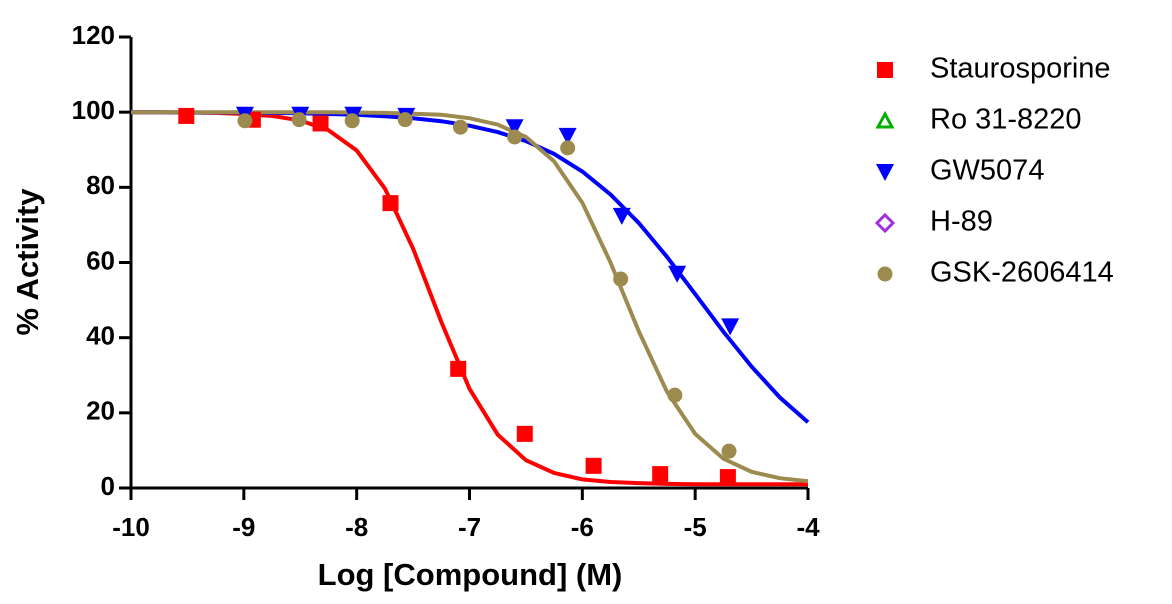 The image size is (1172, 604). What do you see at coordinates (100, 411) in the screenshot?
I see `y-tick-label: 20` at bounding box center [100, 411].